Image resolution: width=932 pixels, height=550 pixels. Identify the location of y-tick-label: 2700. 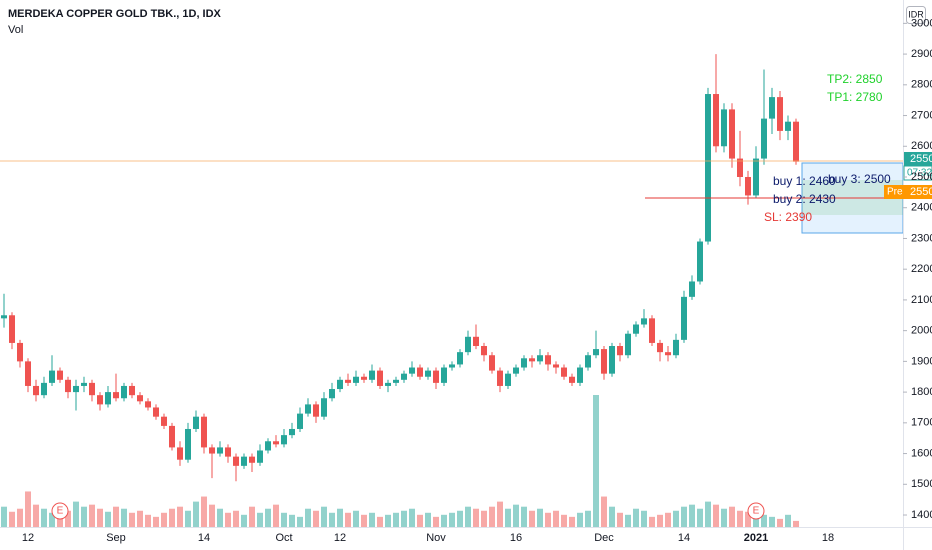
(921, 115).